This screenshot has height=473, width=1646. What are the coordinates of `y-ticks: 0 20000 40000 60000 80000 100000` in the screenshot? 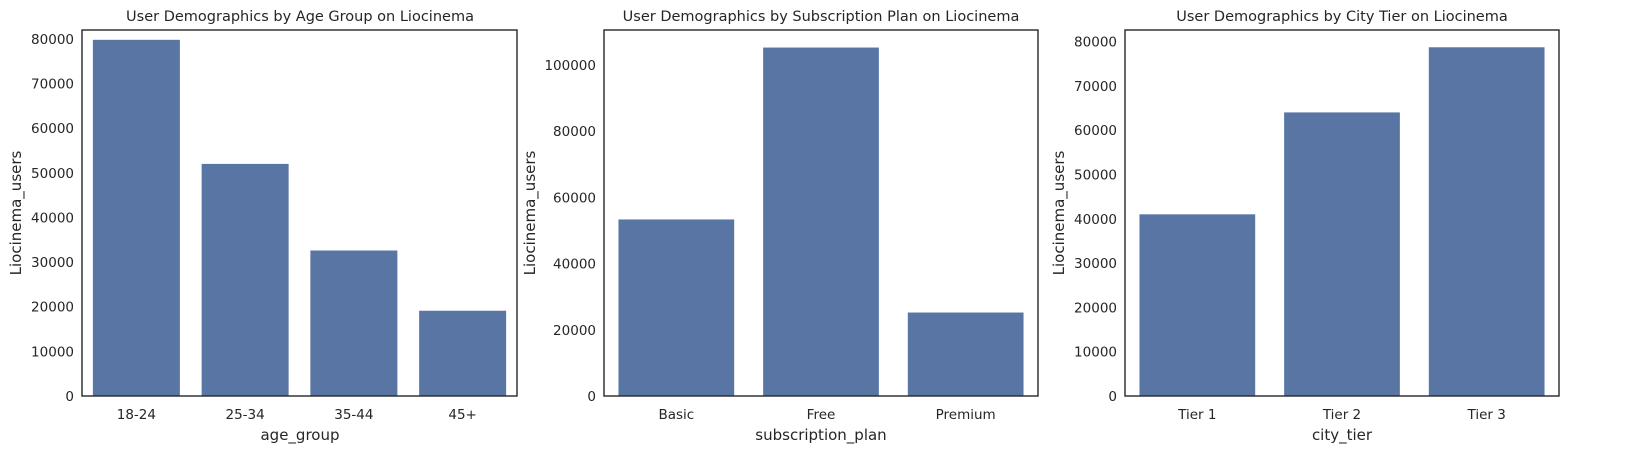 It's located at (570, 231).